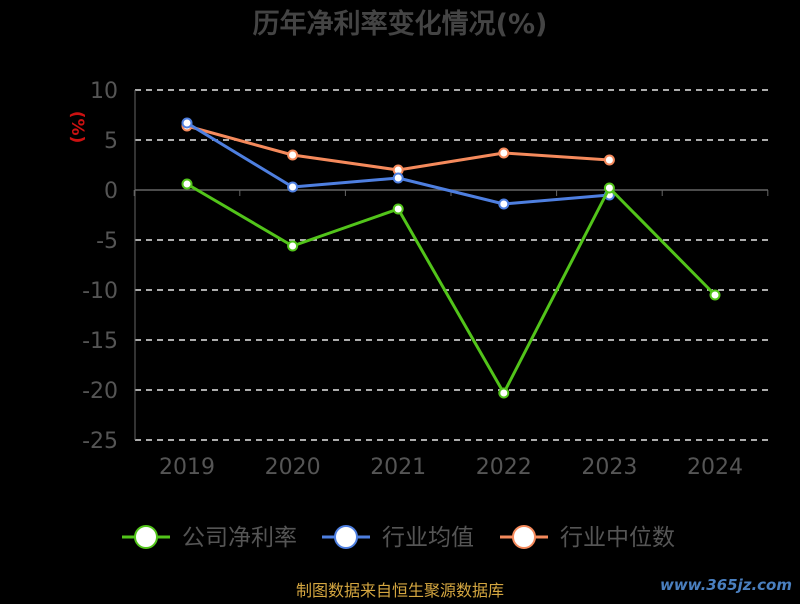  What do you see at coordinates (715, 467) in the screenshot?
I see `x-tick-label: 2024` at bounding box center [715, 467].